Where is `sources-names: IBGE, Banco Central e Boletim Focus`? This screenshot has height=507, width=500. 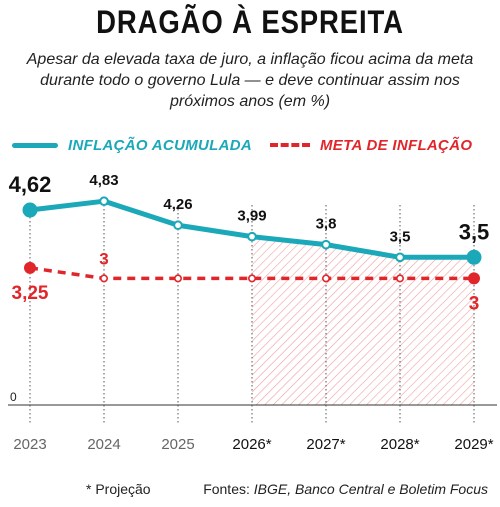
sources-names: IBGE, Banco Central e Boletim Focus is located at coordinates (370, 489).